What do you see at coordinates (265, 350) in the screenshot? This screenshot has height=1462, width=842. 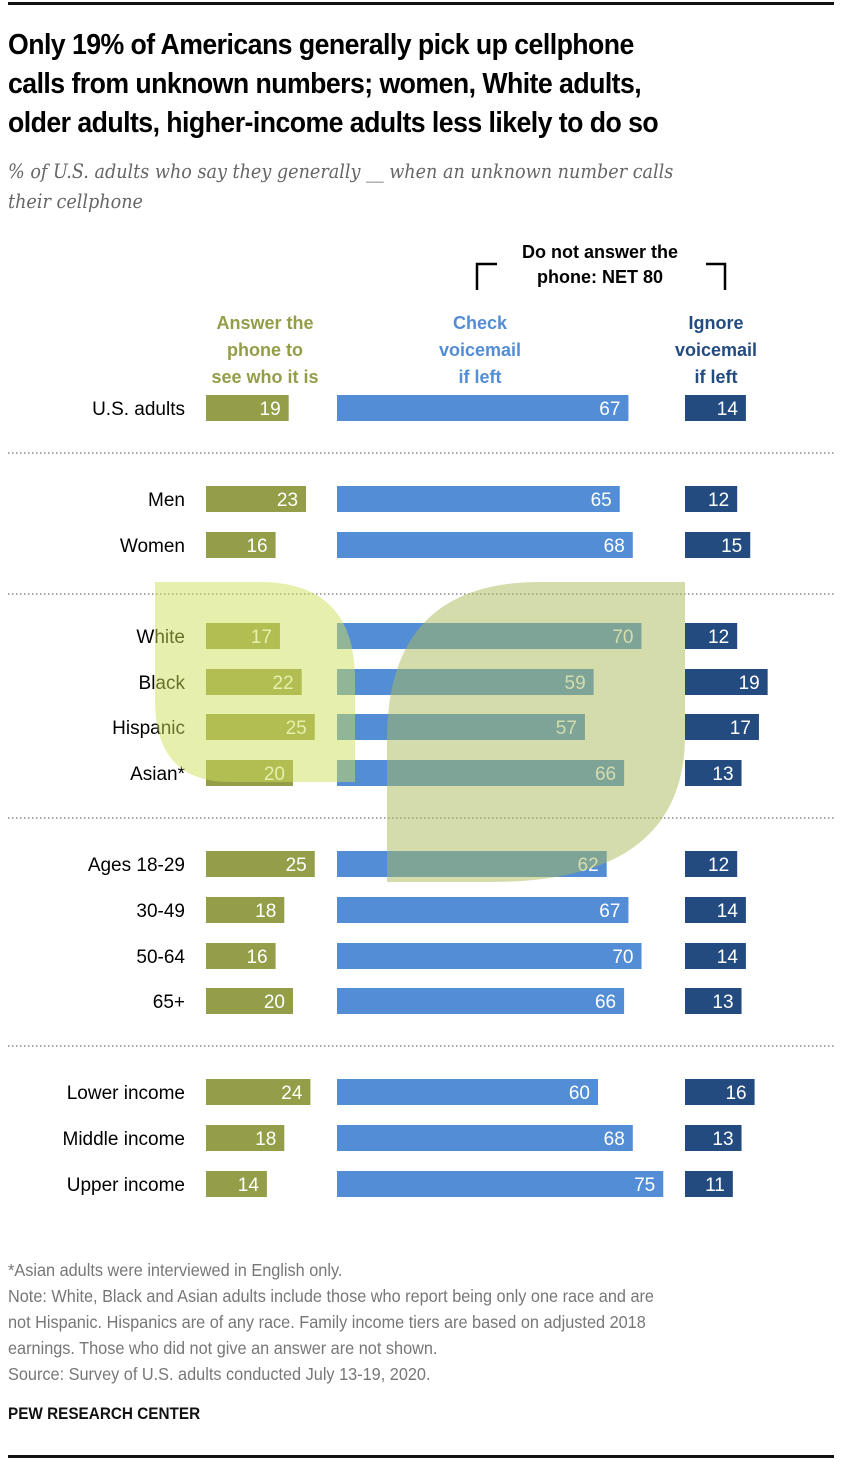 I see `series-header-0: phone to` at bounding box center [265, 350].